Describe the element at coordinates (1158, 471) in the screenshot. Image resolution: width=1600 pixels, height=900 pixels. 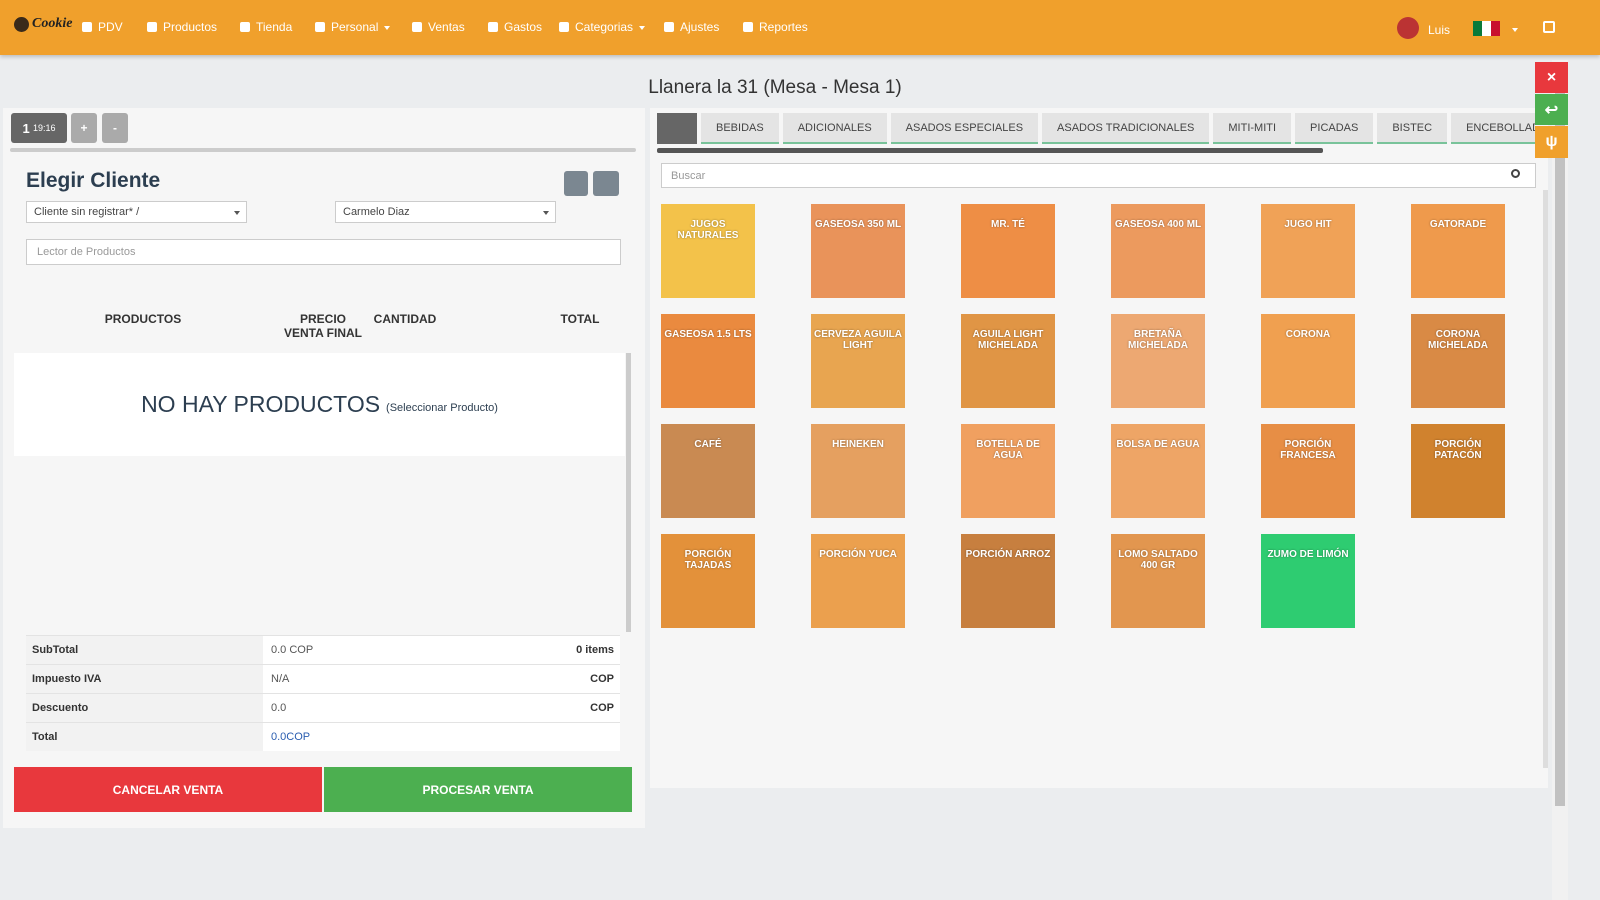
I see `product-tile: BOLSA DE AGUA` at that location.